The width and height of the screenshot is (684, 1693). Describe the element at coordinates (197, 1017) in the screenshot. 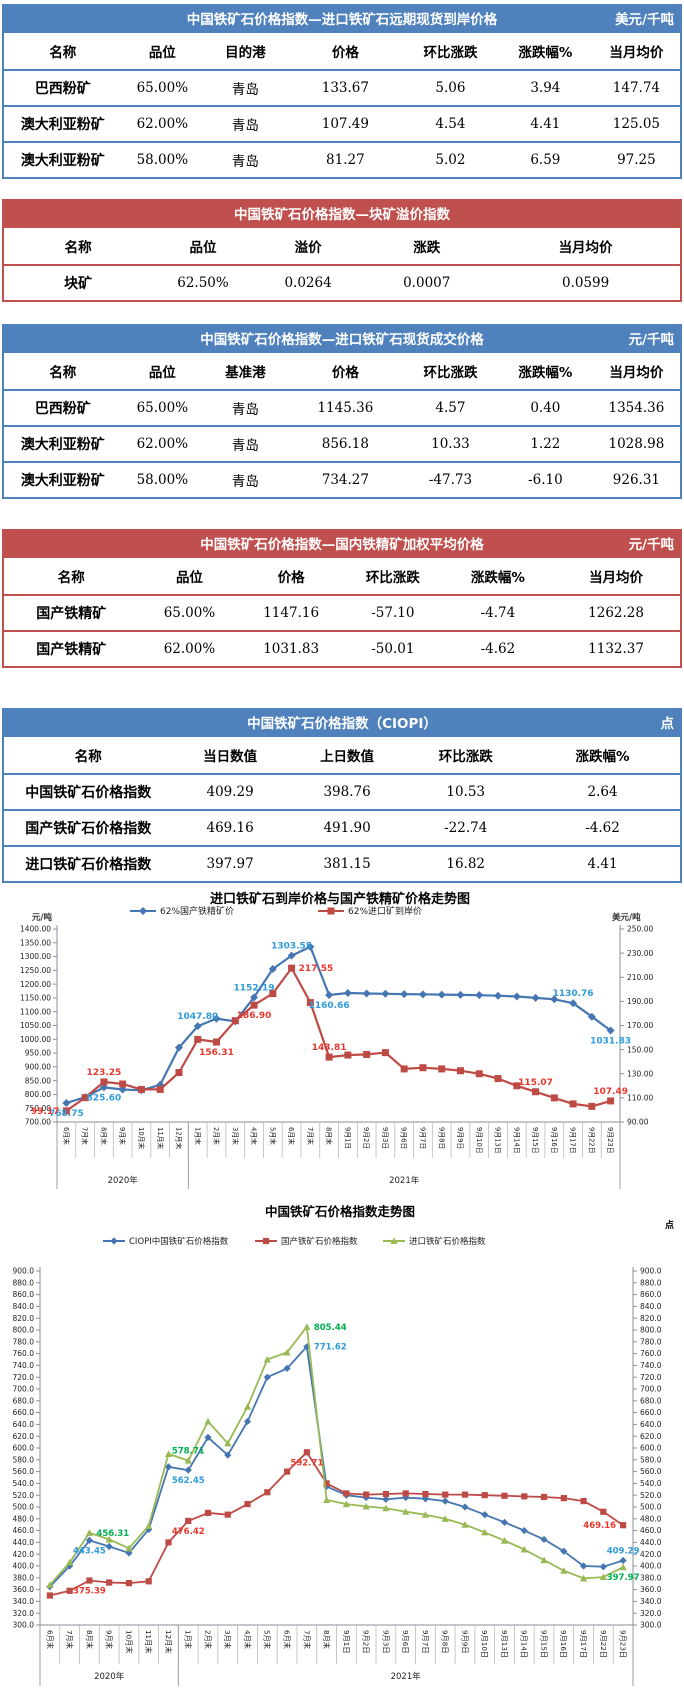

I see `point-label: 1047.80` at that location.